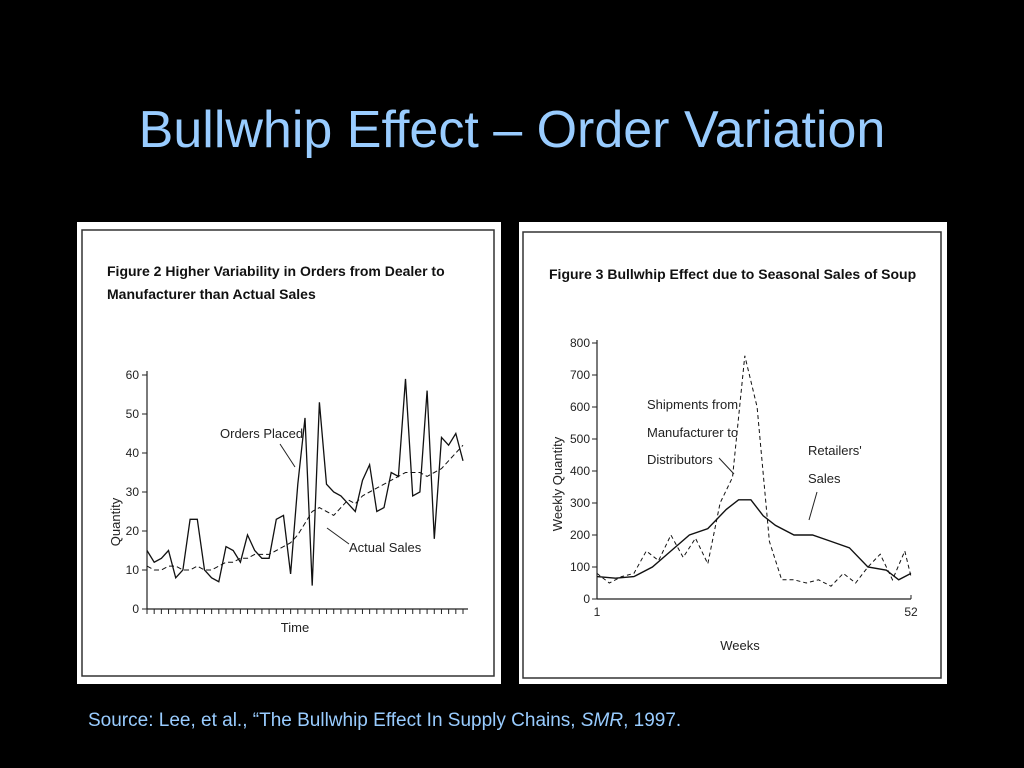 The height and width of the screenshot is (768, 1024). I want to click on figure-2-y-tick-label: 0, so click(135, 609).